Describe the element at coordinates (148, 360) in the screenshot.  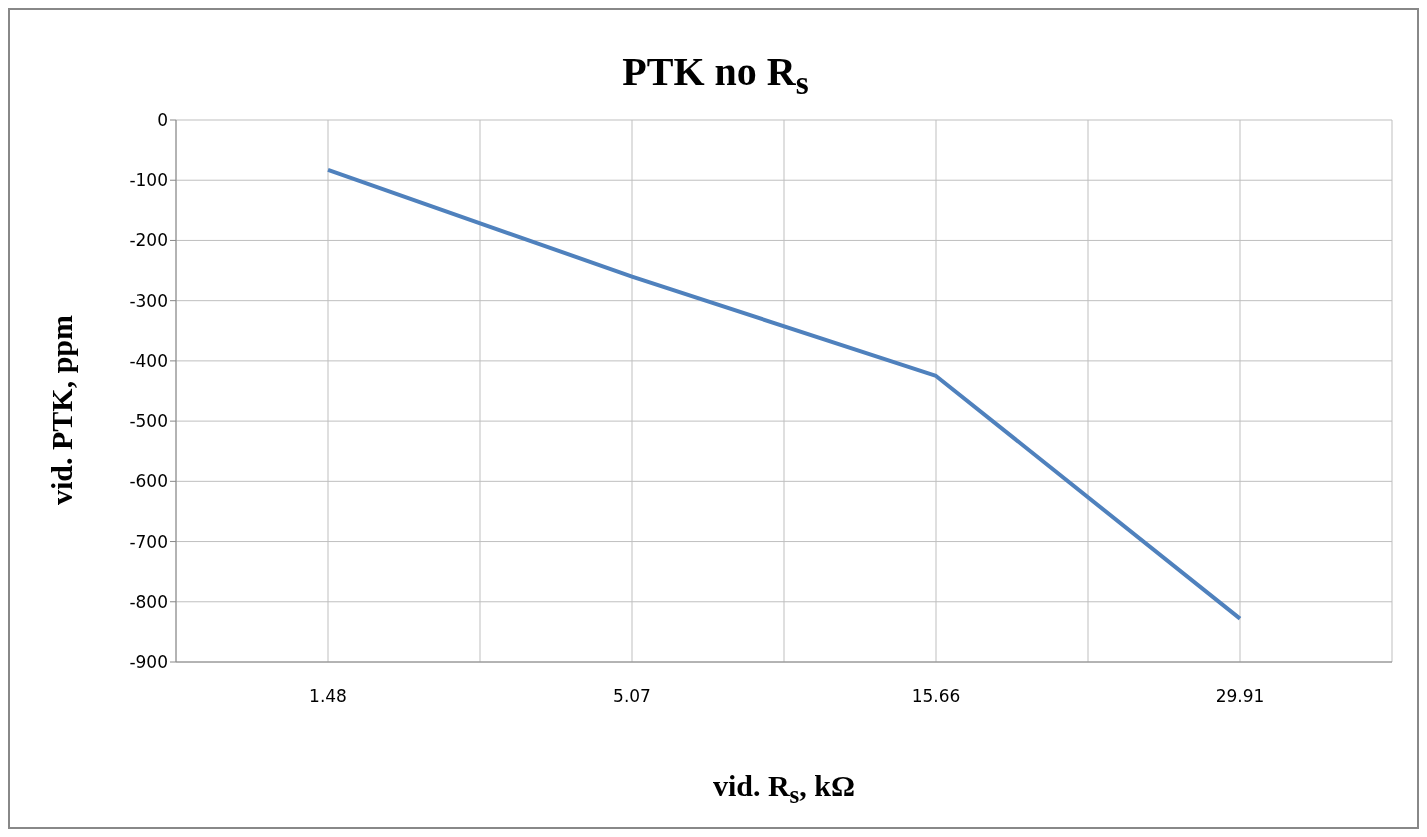
I see `y-tick-label: -400` at that location.